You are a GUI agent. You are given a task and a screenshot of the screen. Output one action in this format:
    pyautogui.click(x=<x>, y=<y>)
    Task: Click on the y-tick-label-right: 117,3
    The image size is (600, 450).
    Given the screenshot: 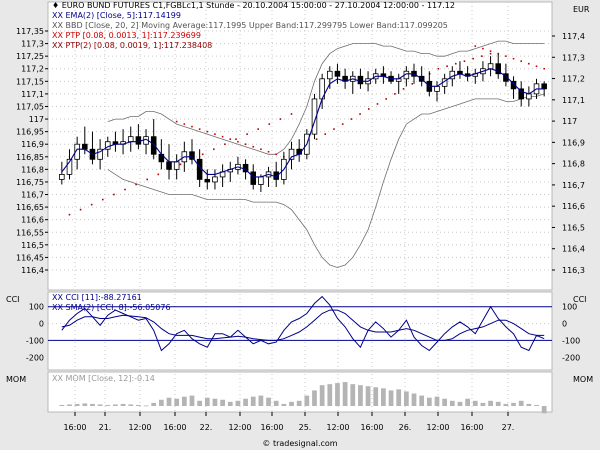 What is the action you would take?
    pyautogui.click(x=573, y=57)
    